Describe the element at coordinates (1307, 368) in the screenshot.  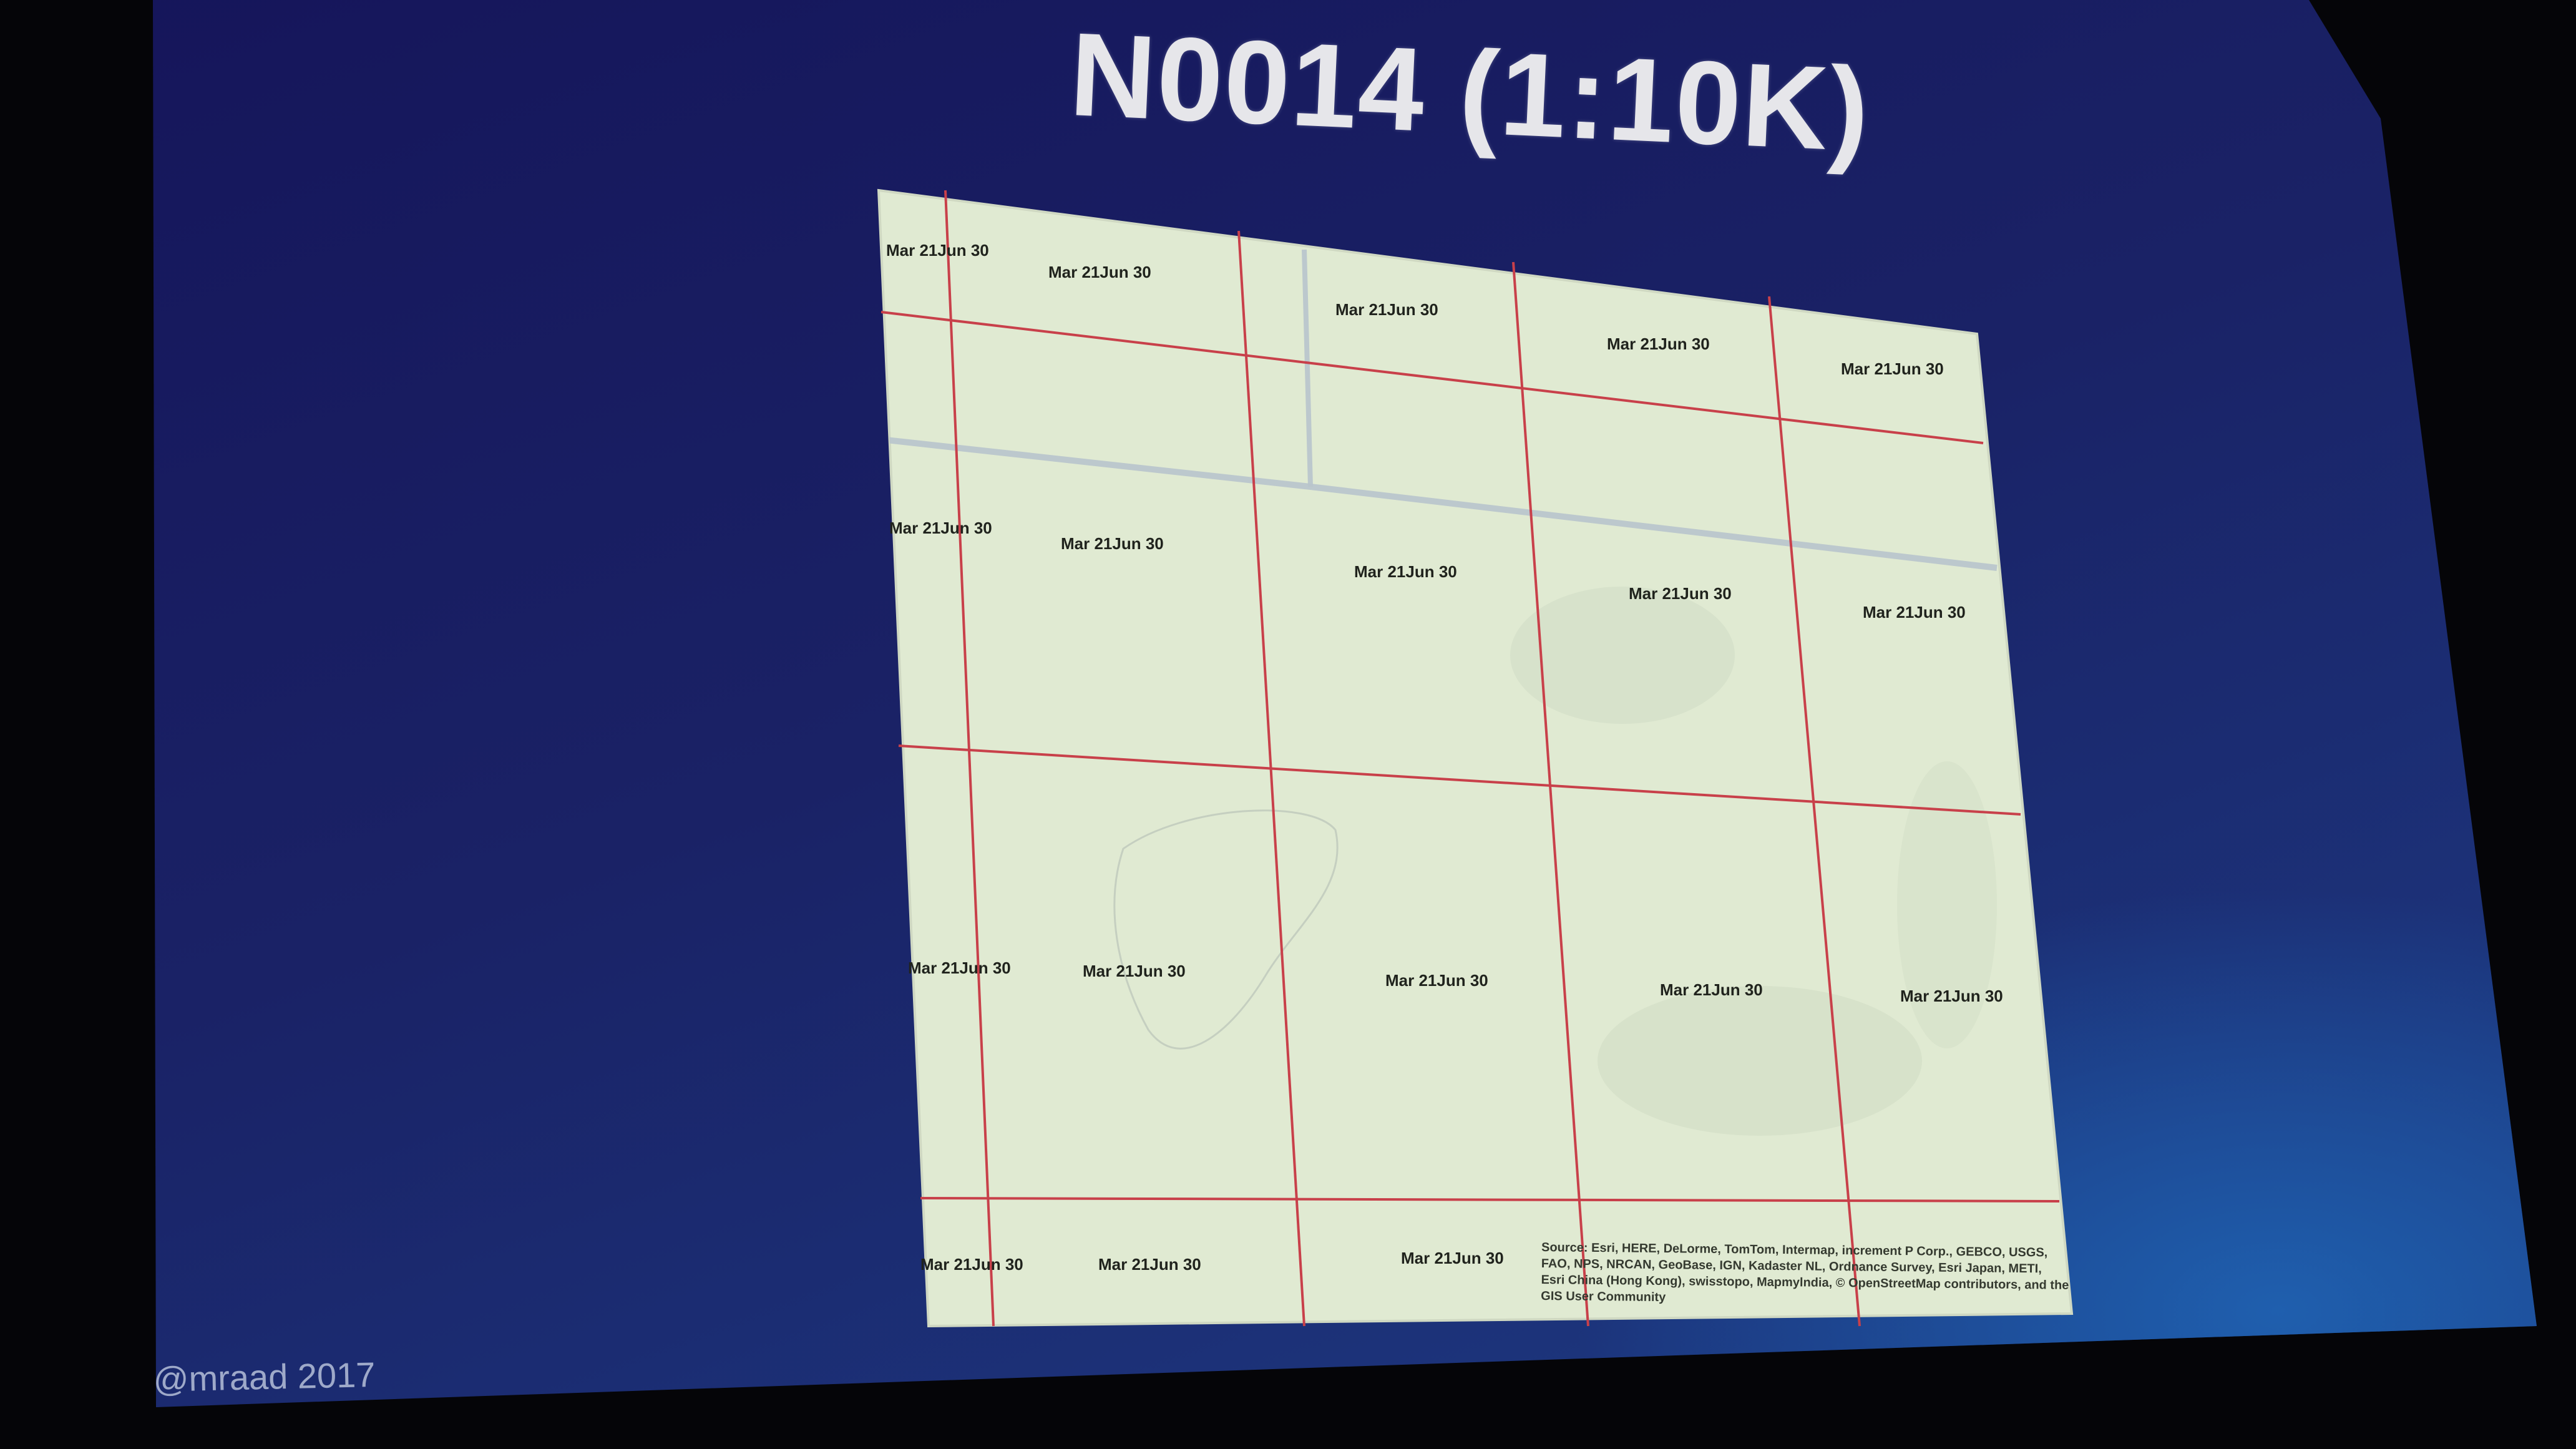
I see `road-line` at that location.